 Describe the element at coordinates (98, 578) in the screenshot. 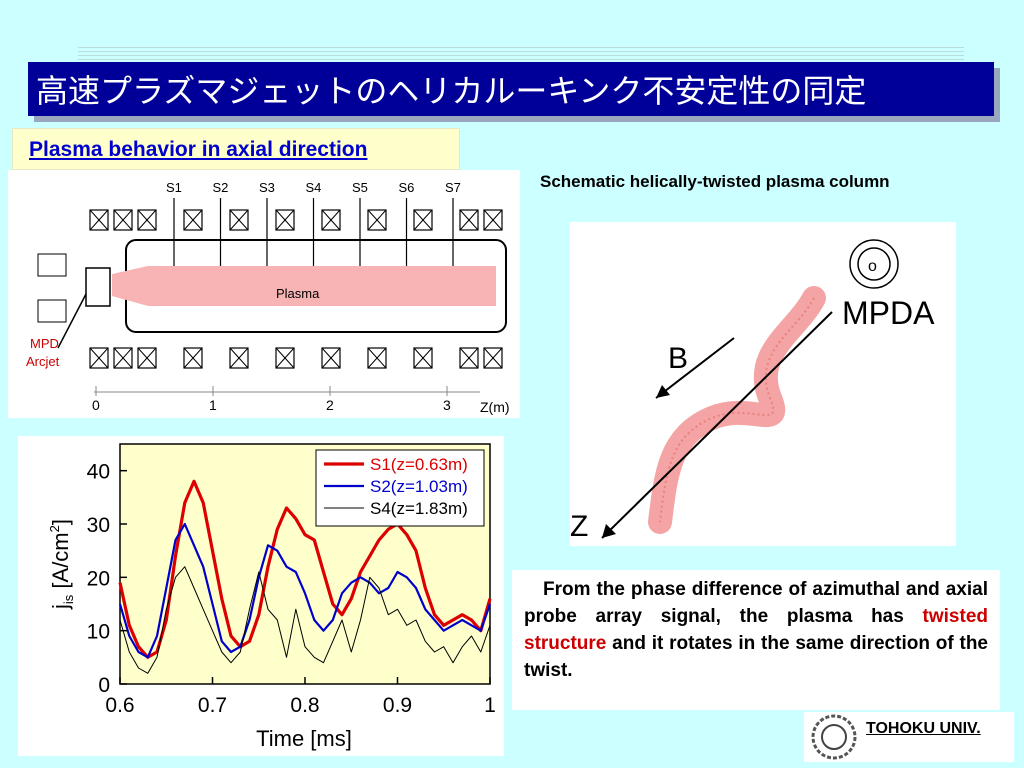

I see `y-tick-label: 20` at that location.